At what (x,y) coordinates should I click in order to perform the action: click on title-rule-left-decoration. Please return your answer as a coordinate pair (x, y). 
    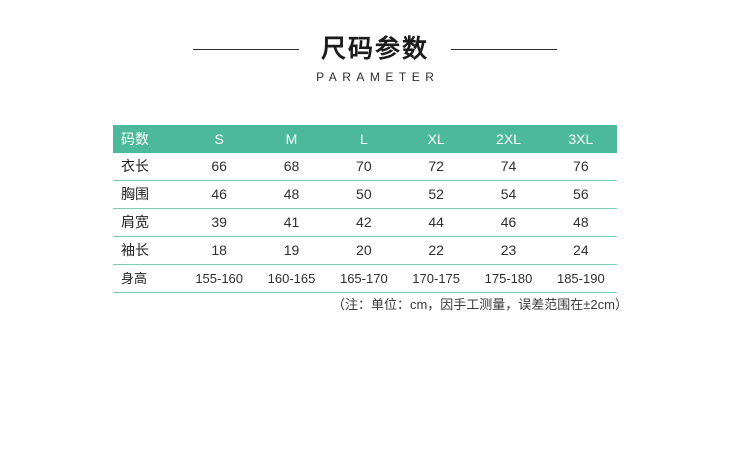
    Looking at the image, I should click on (245, 49).